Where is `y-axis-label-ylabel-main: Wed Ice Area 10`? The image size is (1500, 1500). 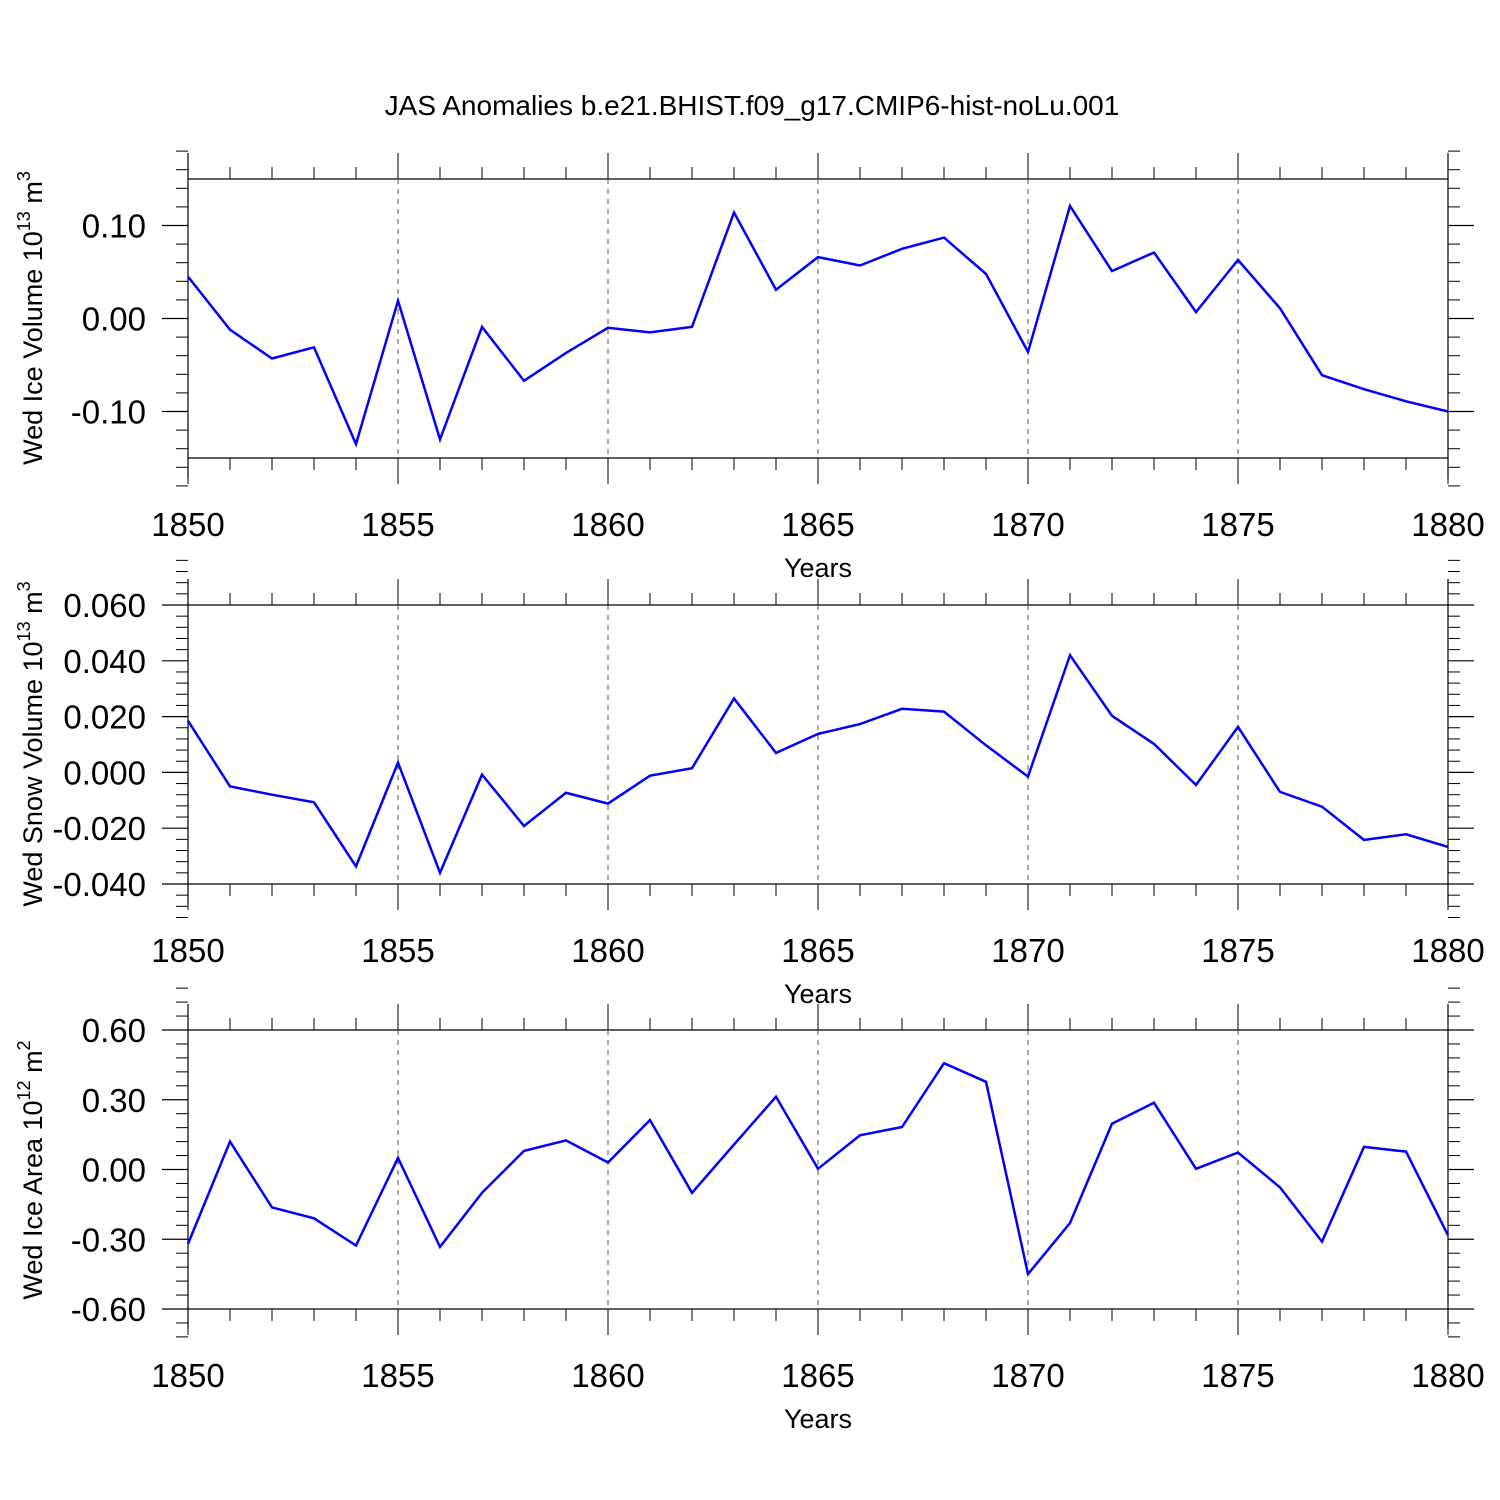 y-axis-label-ylabel-main: Wed Ice Area 10 is located at coordinates (33, 1199).